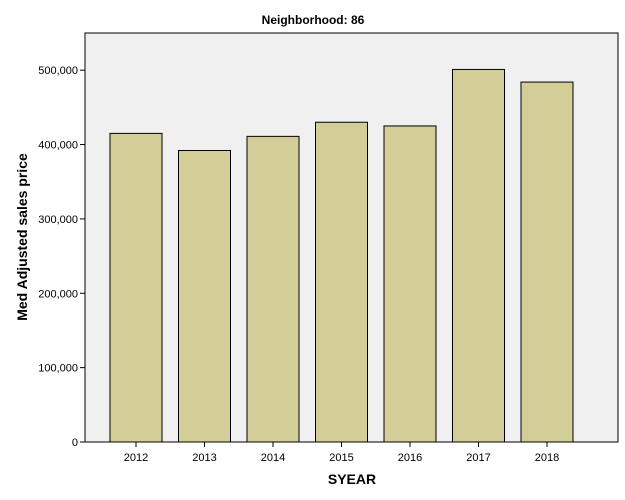 This screenshot has height=500, width=625. I want to click on bar-2018, so click(547, 262).